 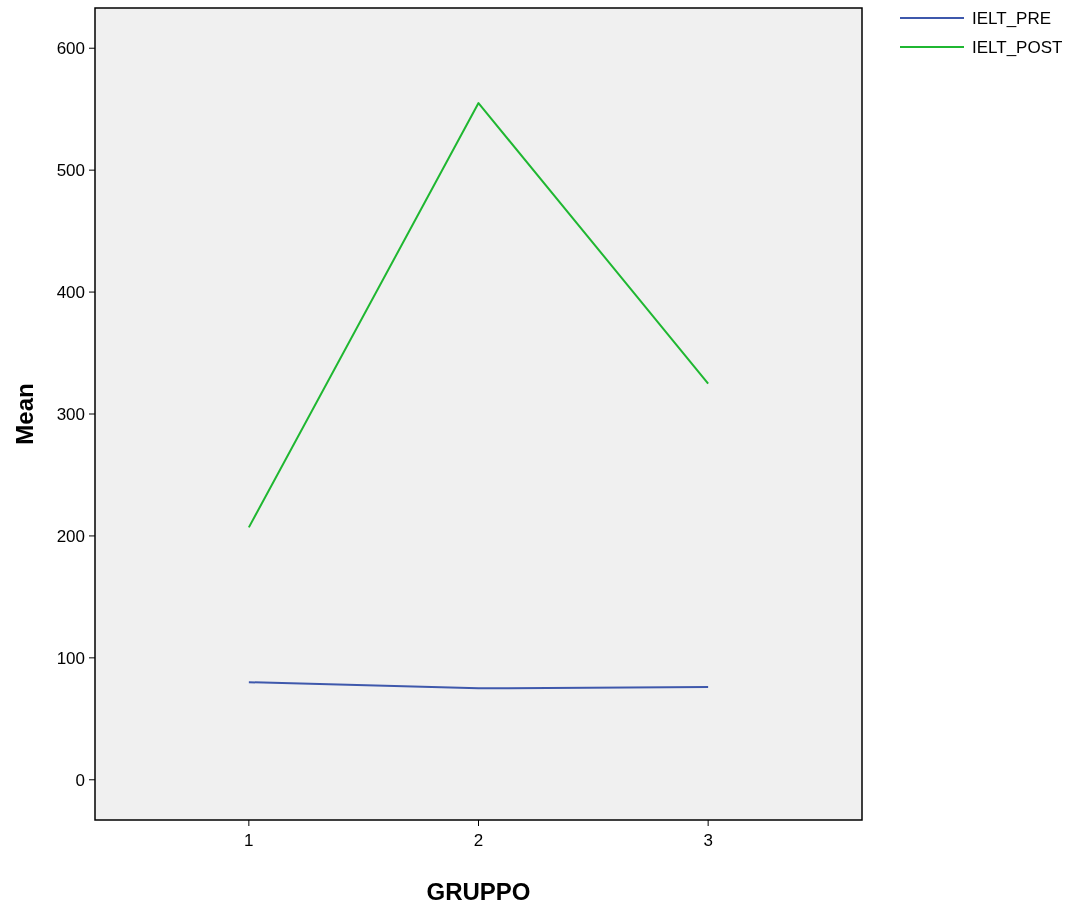 I want to click on y-tick-label: 0, so click(x=80, y=780).